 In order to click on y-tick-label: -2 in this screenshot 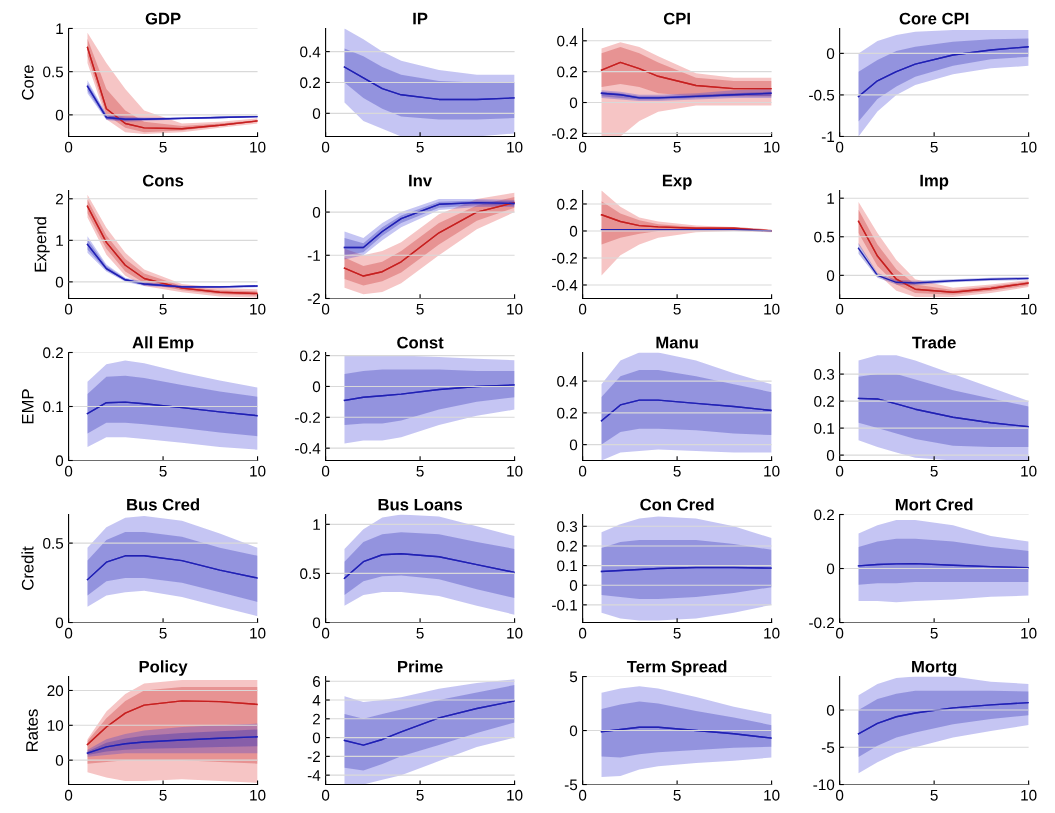, I will do `click(313, 756)`.